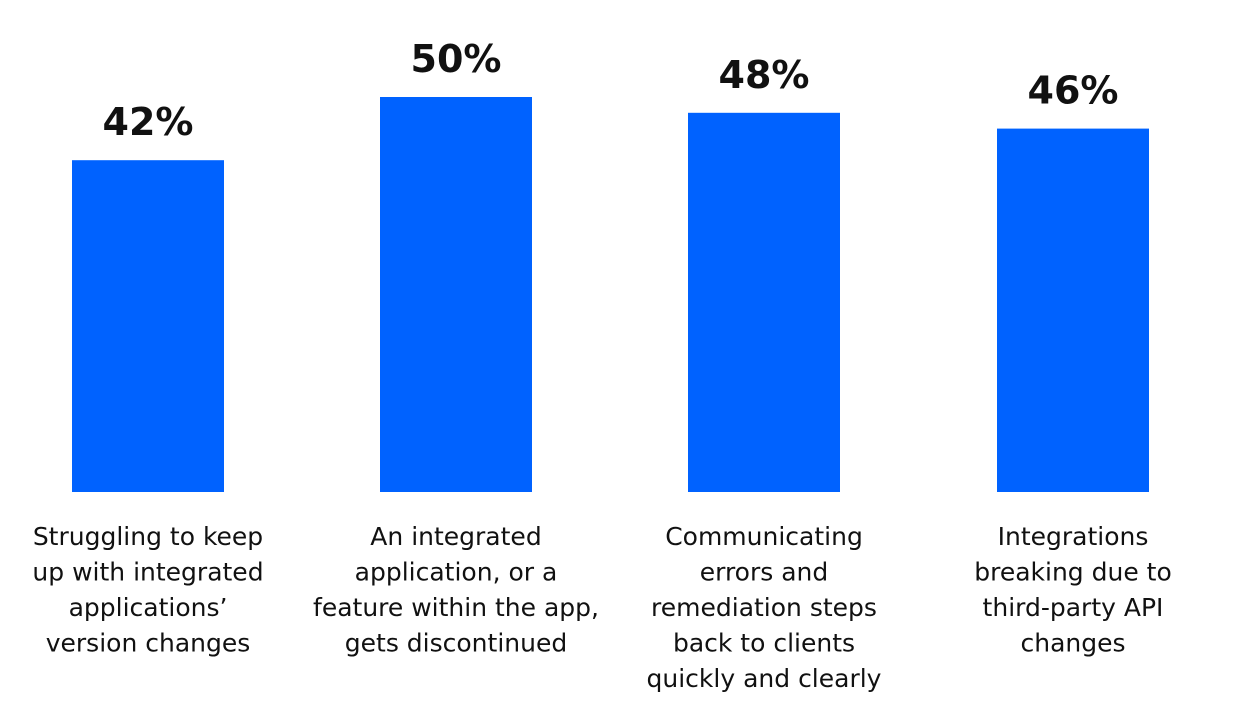 Image resolution: width=1244 pixels, height=728 pixels. Describe the element at coordinates (456, 572) in the screenshot. I see `category-label-2-line-2: application, or a` at that location.